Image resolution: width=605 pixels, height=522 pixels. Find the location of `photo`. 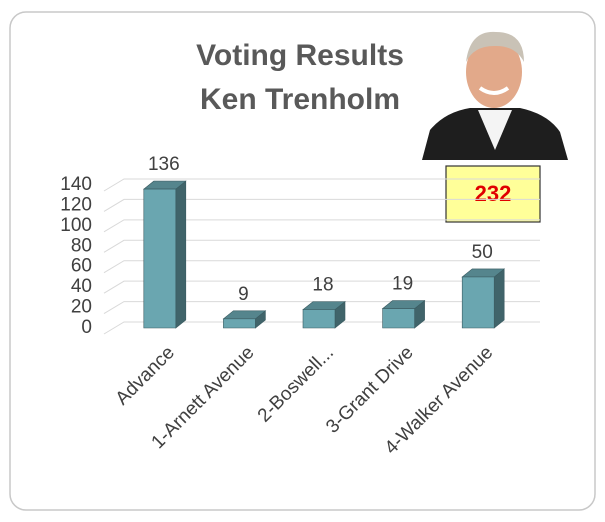

photo is located at coordinates (495, 90).